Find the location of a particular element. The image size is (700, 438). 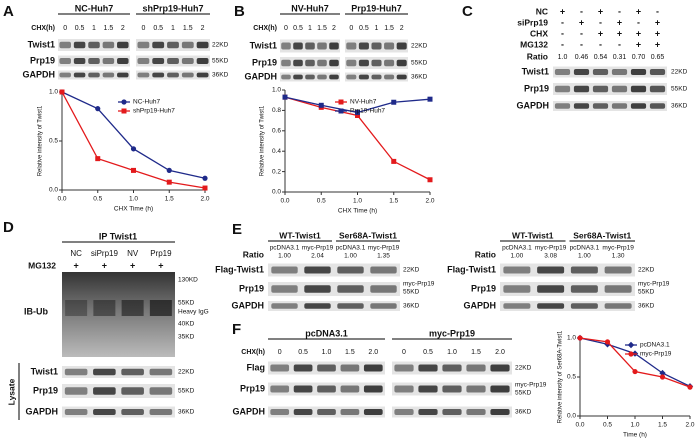

panel-letter: C is located at coordinates (467, 11).